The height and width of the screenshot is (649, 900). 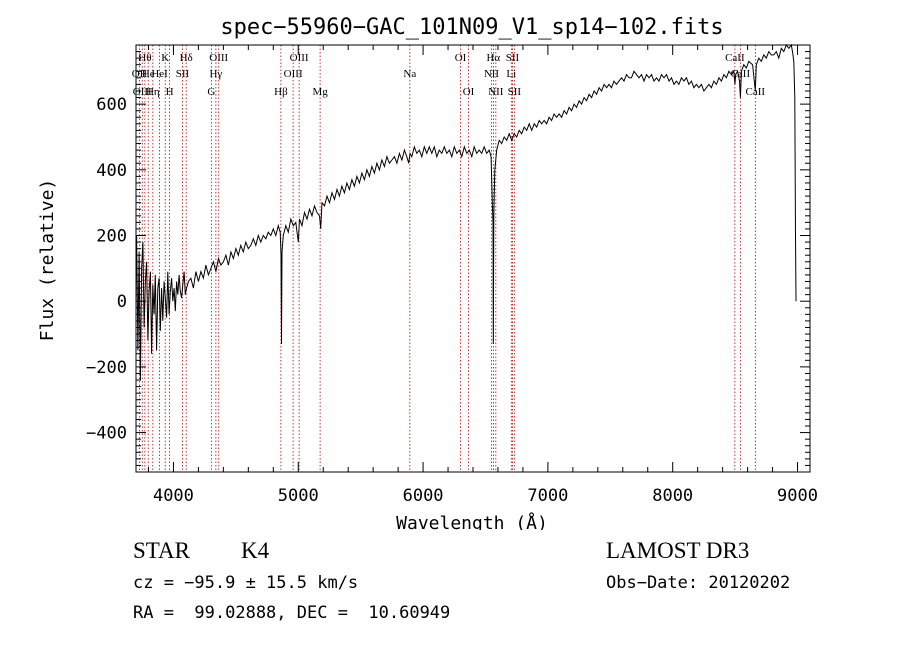 What do you see at coordinates (211, 92) in the screenshot?
I see `line-label: G` at bounding box center [211, 92].